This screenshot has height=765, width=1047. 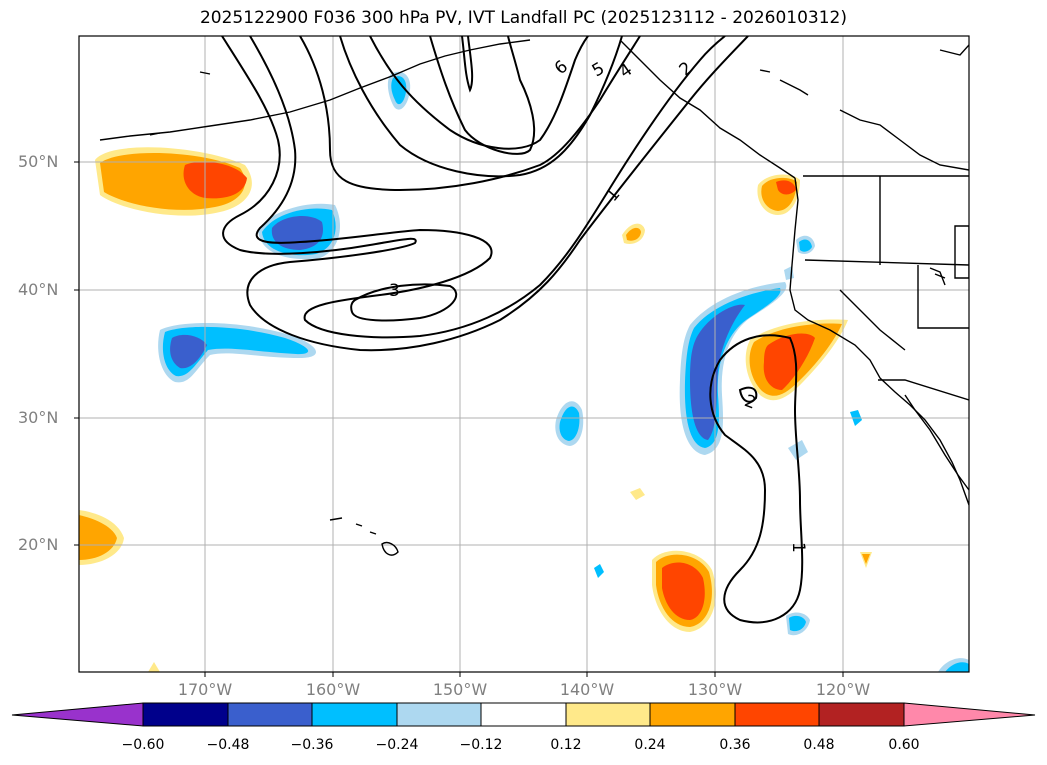 I want to click on colorbar-tick-label: 0.48, so click(x=819, y=745).